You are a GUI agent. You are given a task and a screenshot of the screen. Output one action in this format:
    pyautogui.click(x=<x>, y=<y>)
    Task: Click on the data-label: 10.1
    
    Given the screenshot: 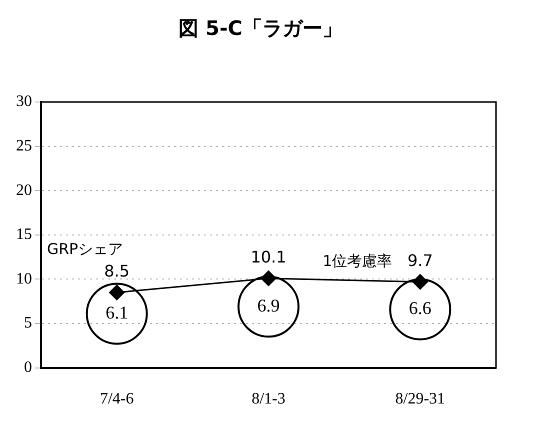 What is the action you would take?
    pyautogui.click(x=268, y=256)
    